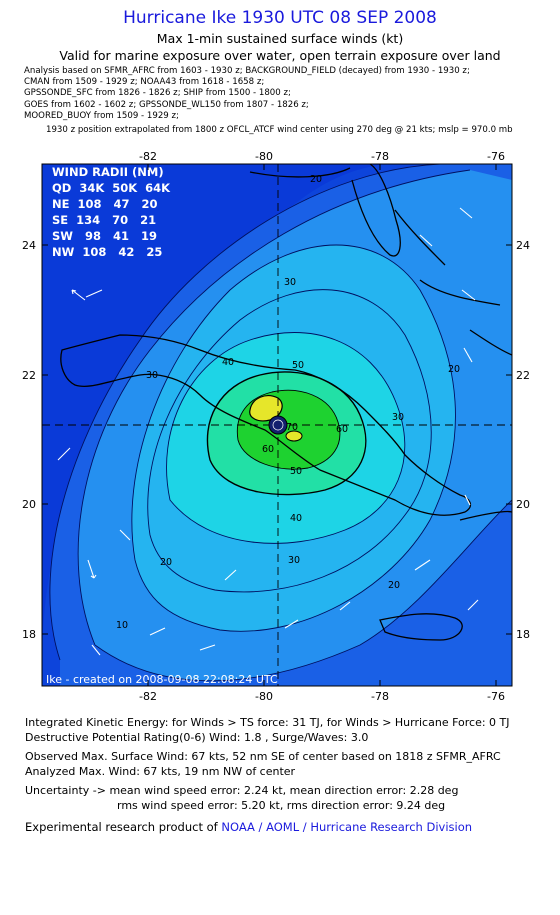 This screenshot has width=560, height=915. What do you see at coordinates (292, 427) in the screenshot?
I see `contour-label: 70` at bounding box center [292, 427].